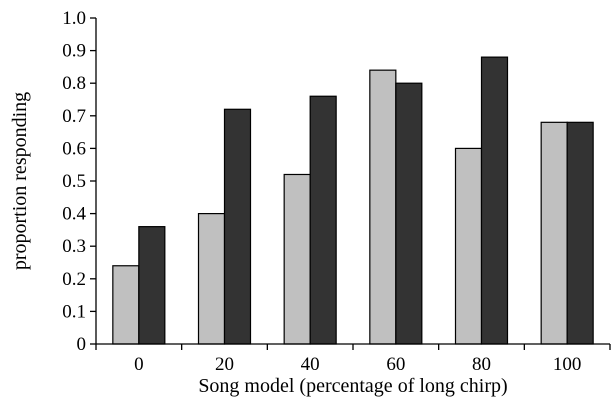  I want to click on y-tick-label: 0.3, so click(74, 246).